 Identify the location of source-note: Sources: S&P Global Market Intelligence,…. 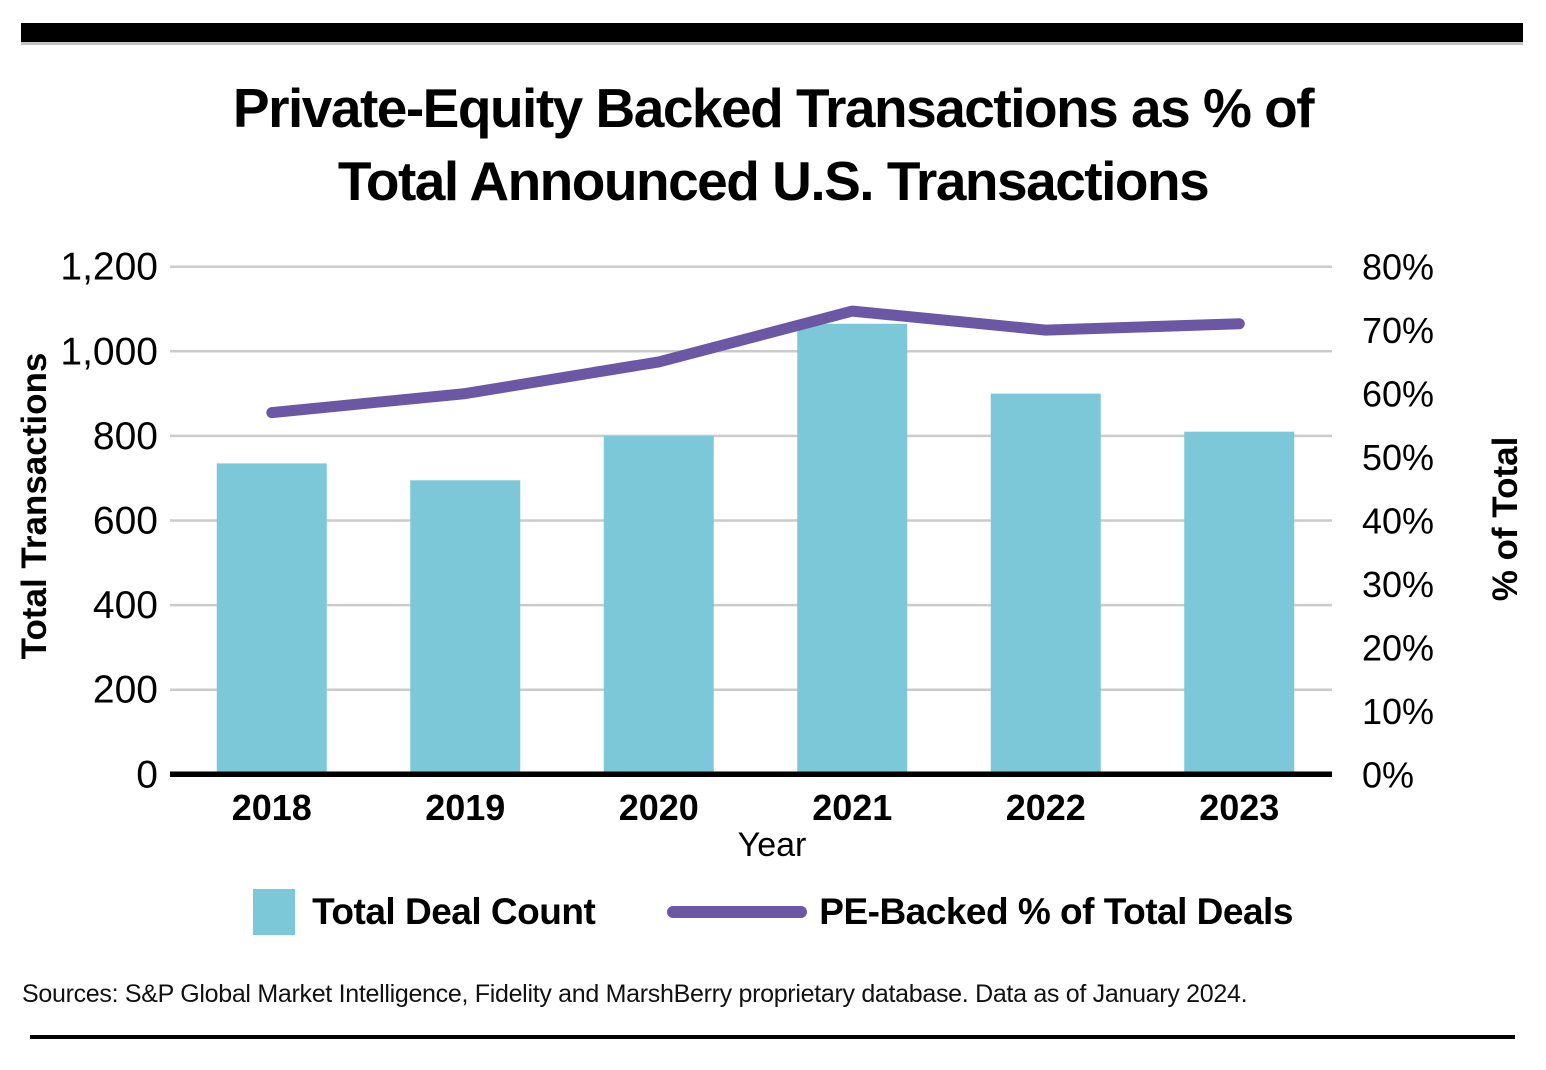
(635, 994).